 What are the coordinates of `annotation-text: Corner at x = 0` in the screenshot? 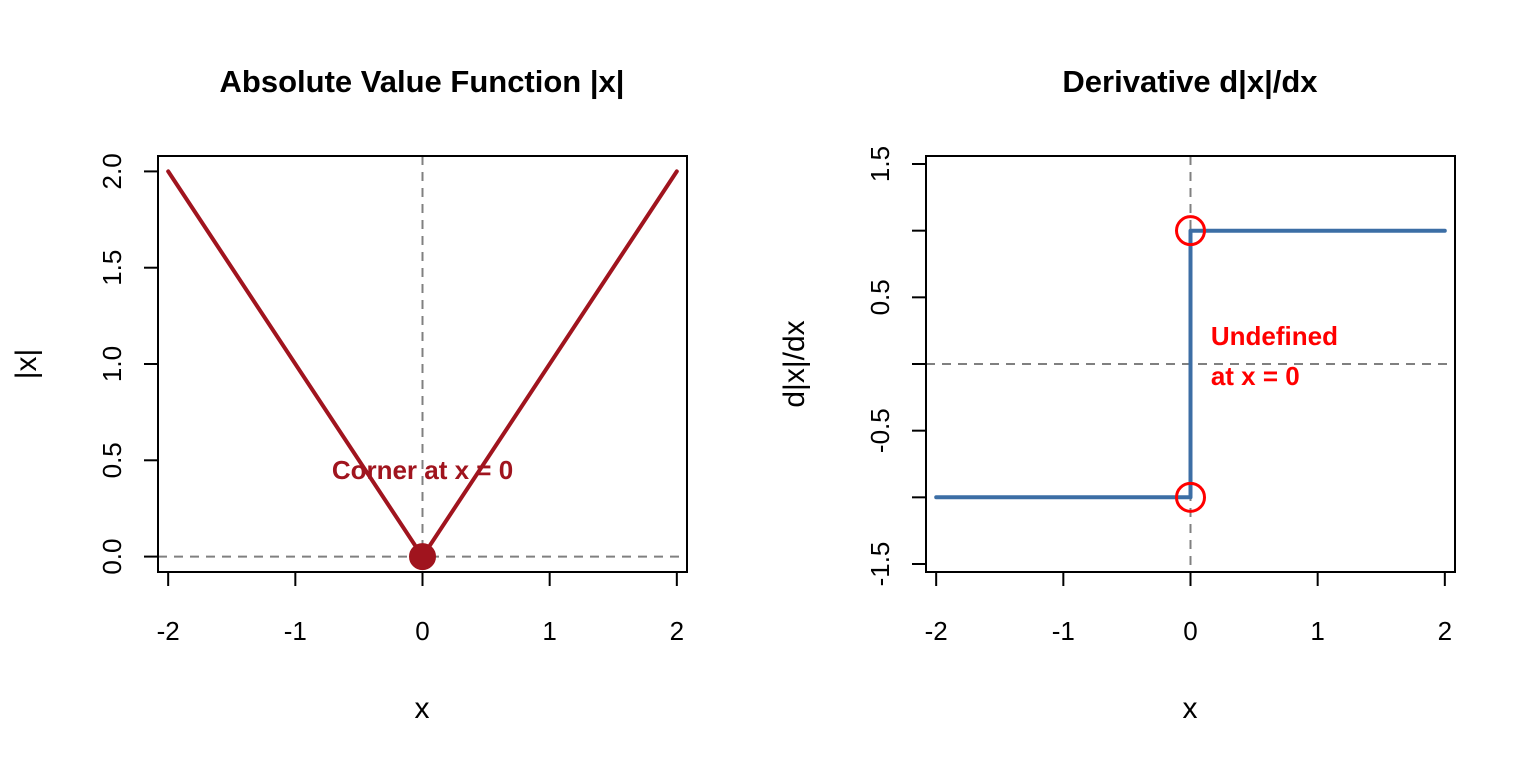 It's located at (422, 470).